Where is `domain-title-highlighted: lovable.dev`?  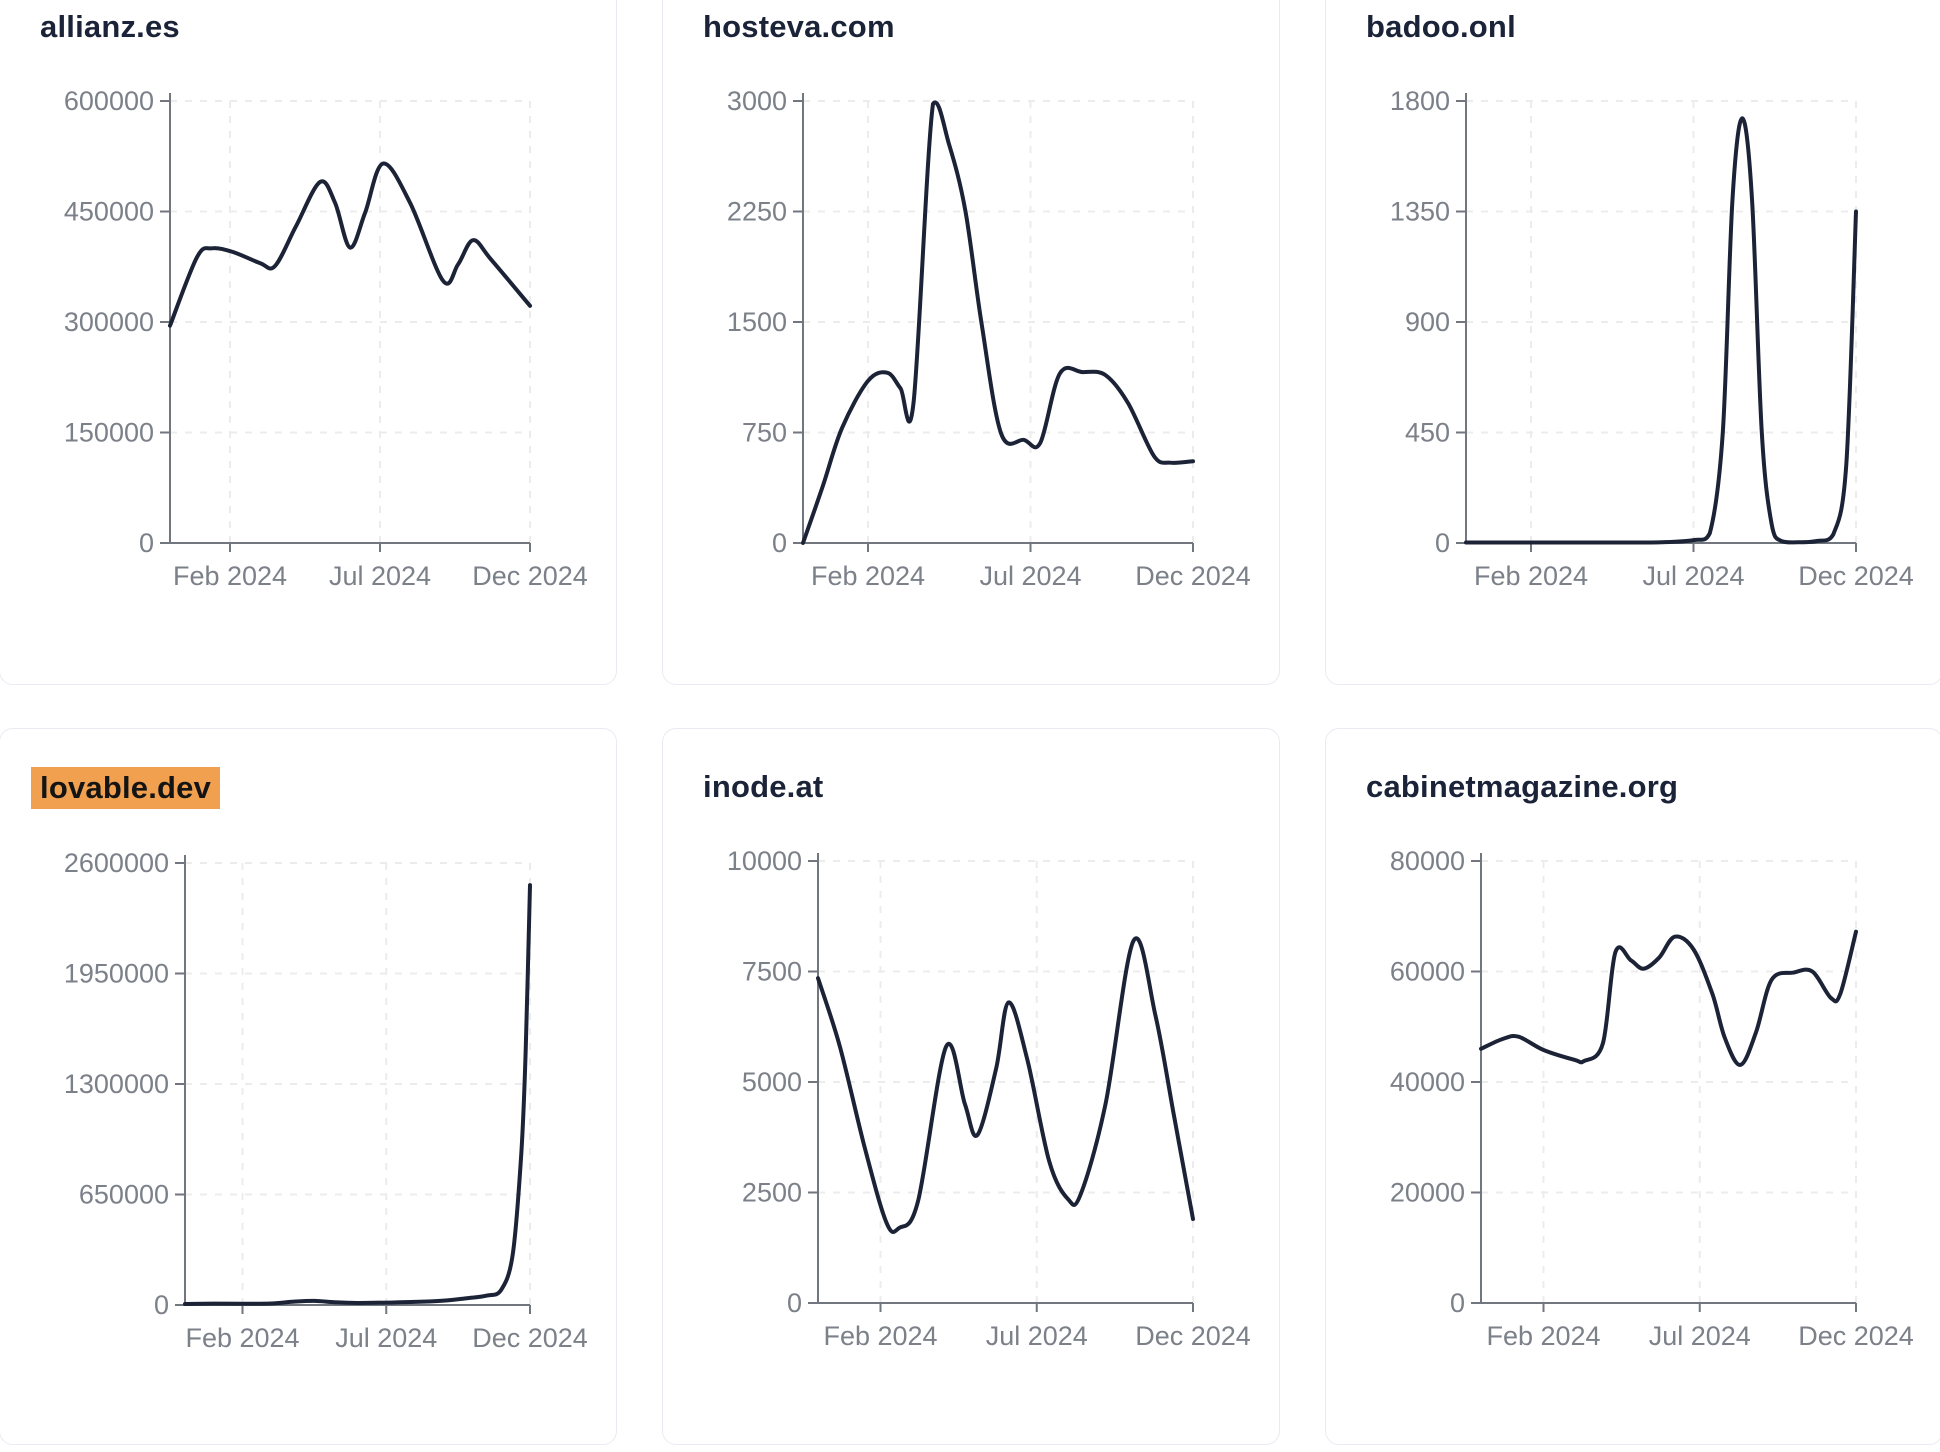 domain-title-highlighted: lovable.dev is located at coordinates (126, 788).